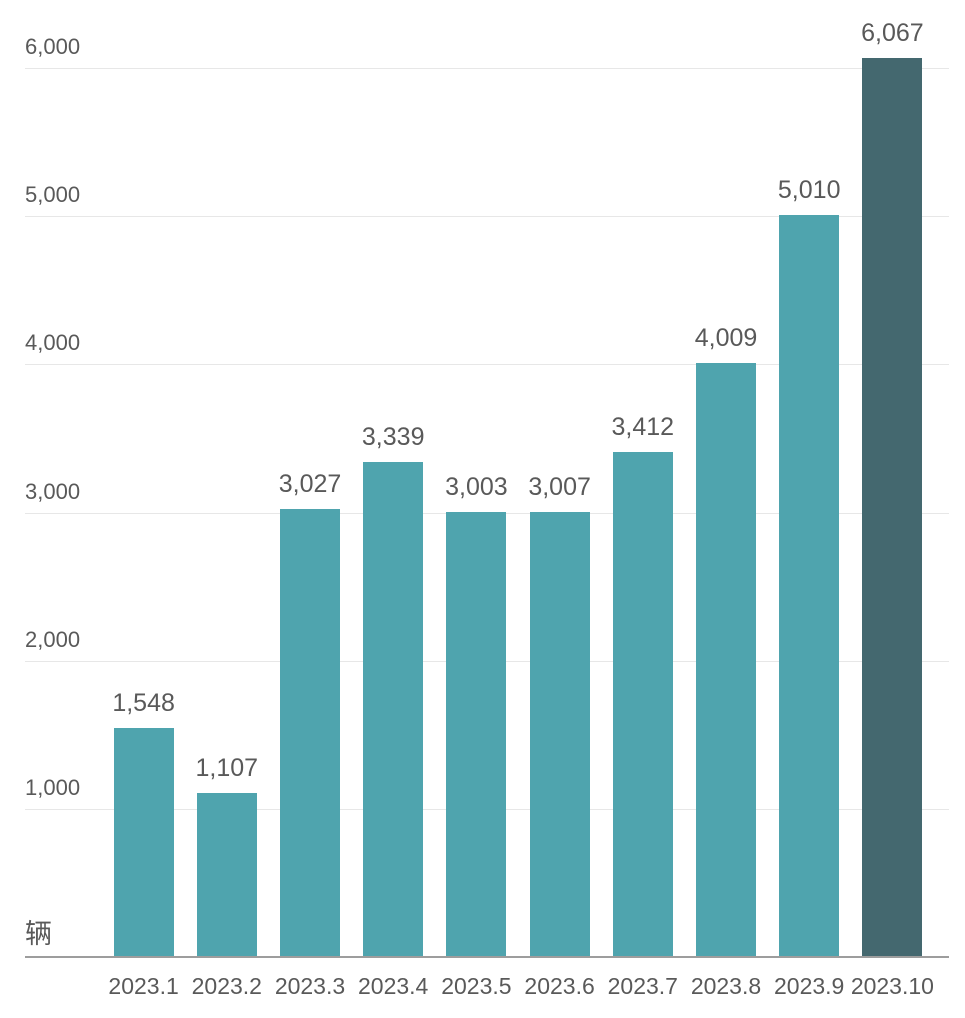 The height and width of the screenshot is (1018, 965). Describe the element at coordinates (393, 986) in the screenshot. I see `x-axis-label: 2023.4` at that location.